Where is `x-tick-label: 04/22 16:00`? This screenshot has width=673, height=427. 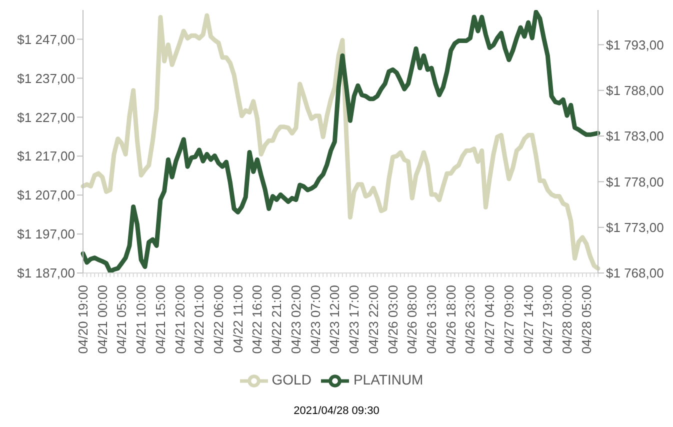
x-tick-label: 04/22 16:00 is located at coordinates (257, 319).